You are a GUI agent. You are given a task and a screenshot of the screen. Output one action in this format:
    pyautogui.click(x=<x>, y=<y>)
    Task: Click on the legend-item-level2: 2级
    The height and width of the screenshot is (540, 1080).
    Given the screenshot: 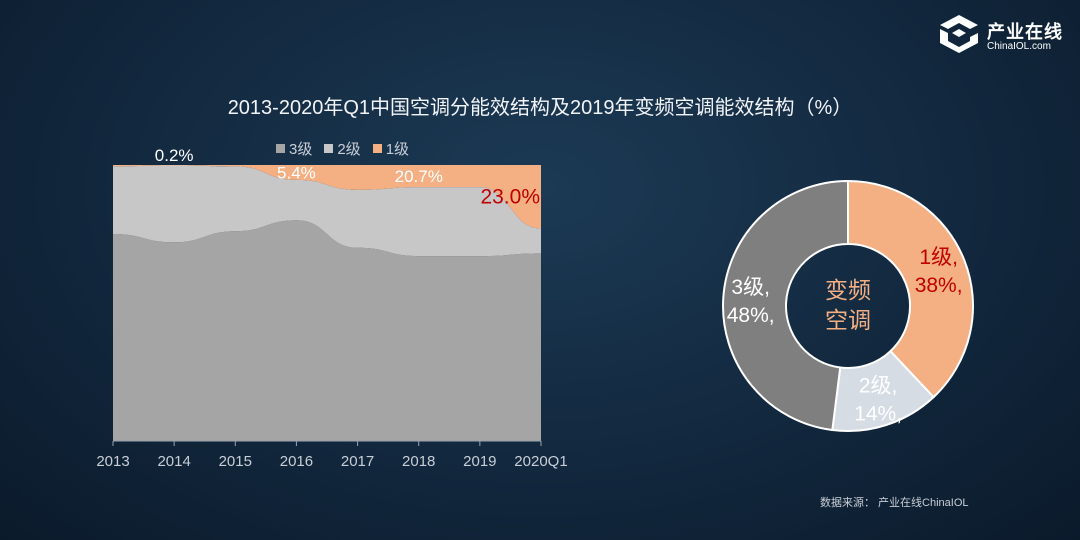 What is the action you would take?
    pyautogui.click(x=342, y=148)
    